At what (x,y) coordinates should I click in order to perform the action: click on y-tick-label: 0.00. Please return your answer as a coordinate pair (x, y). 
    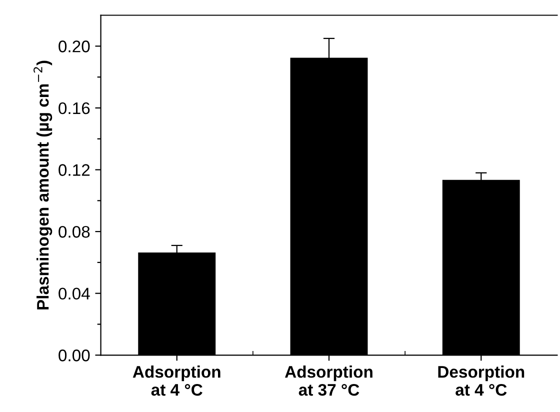
    Looking at the image, I should click on (74, 356).